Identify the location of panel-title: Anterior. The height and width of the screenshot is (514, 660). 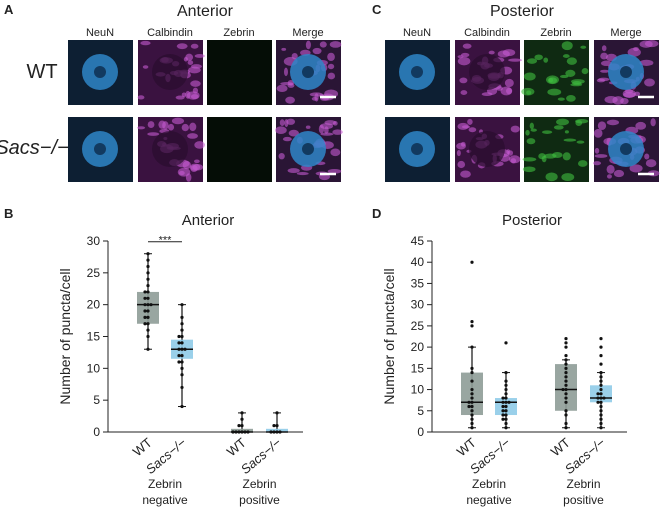
(205, 11).